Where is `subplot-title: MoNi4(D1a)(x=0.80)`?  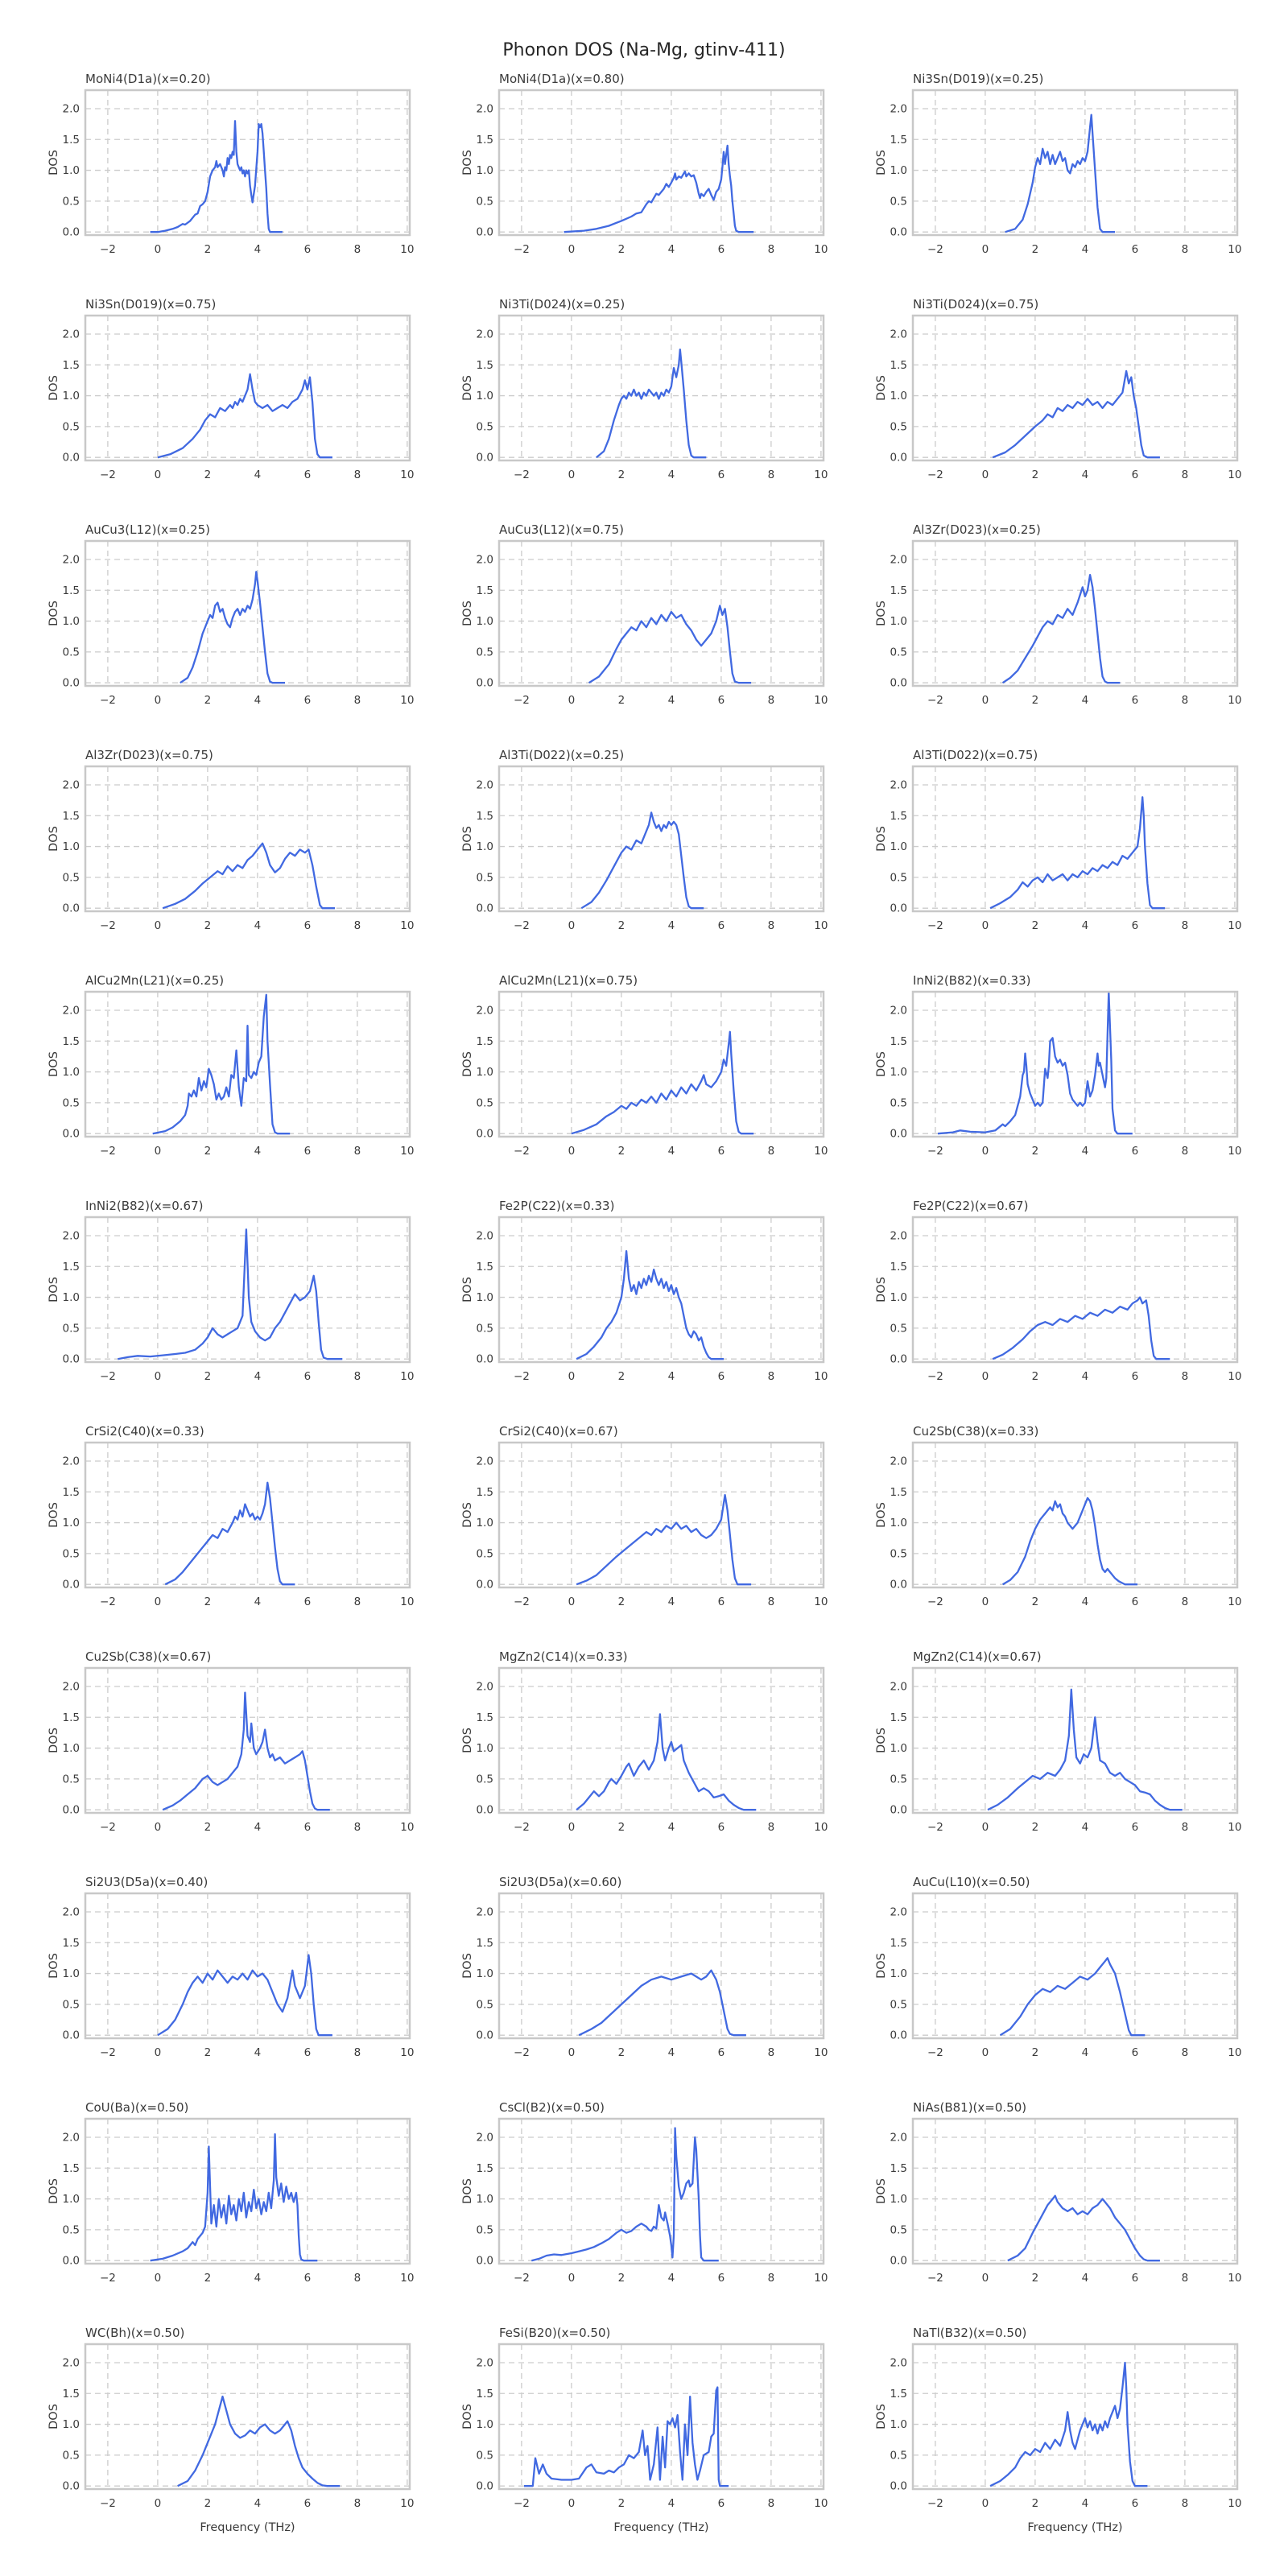
subplot-title: MoNi4(D1a)(x=0.80) is located at coordinates (562, 79).